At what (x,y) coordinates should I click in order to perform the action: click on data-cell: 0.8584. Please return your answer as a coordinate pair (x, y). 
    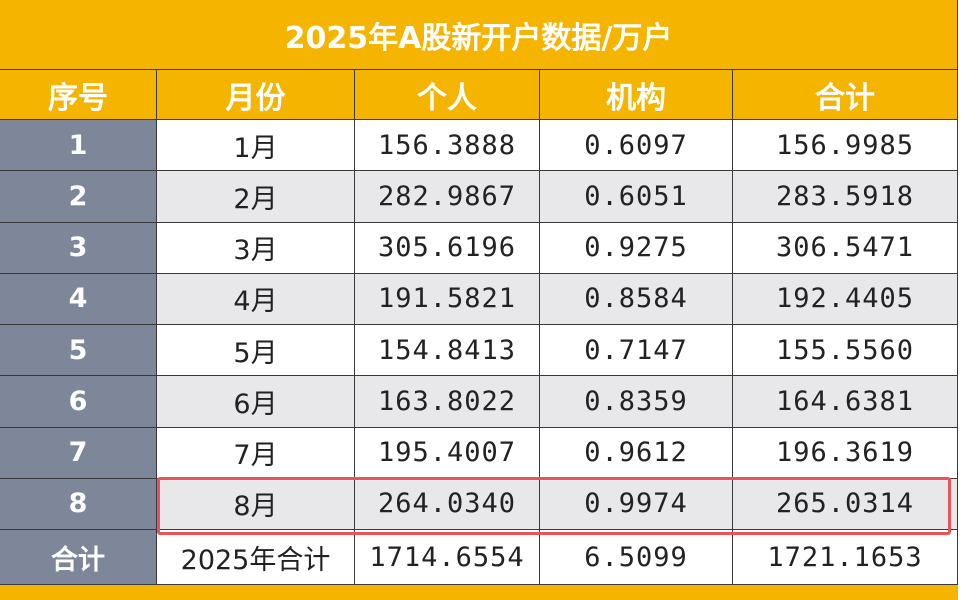
    Looking at the image, I should click on (636, 299).